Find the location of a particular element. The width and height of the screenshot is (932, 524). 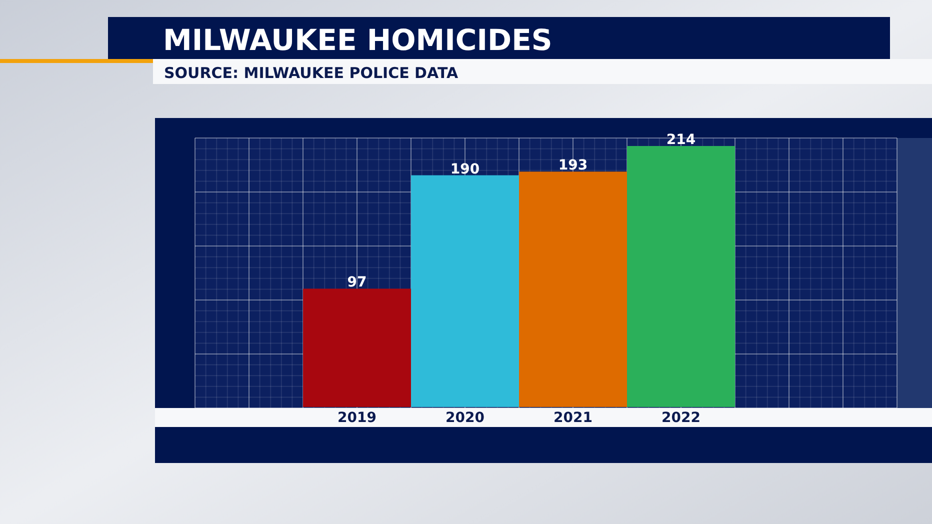

x-tick-label: 2019 is located at coordinates (357, 418).